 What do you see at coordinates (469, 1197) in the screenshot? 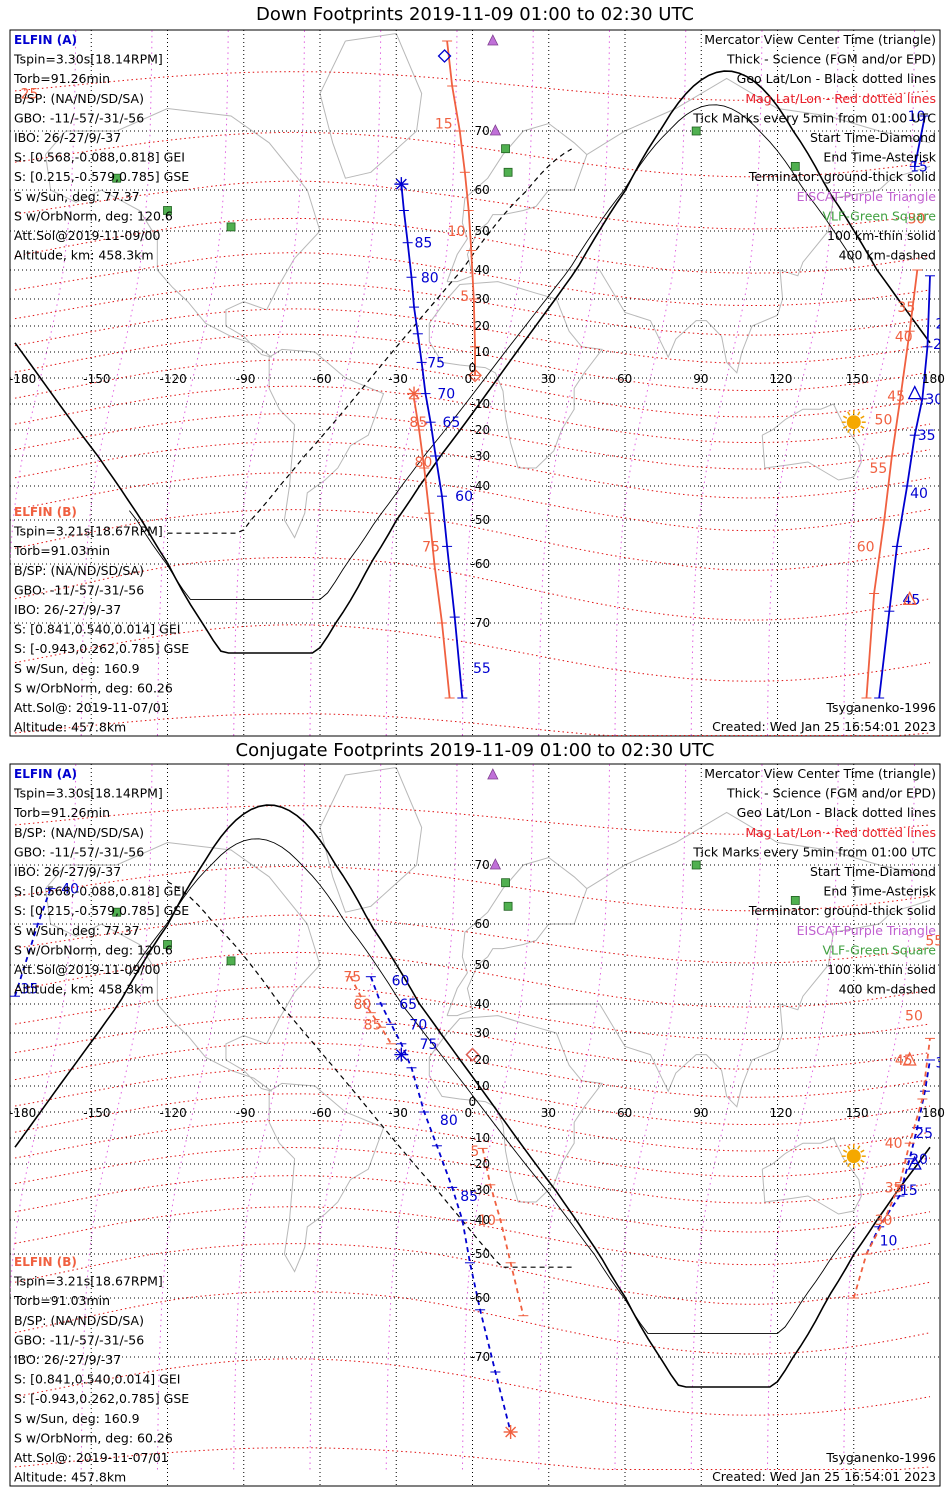
I see `elfin-a-tick-label: 85` at bounding box center [469, 1197].